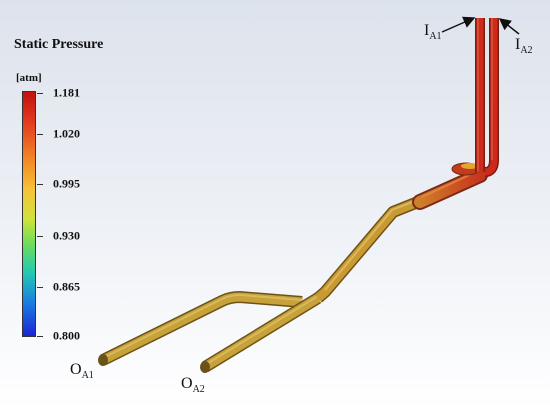  What do you see at coordinates (261, 332) in the screenshot?
I see `outlet-pipe-a2` at bounding box center [261, 332].